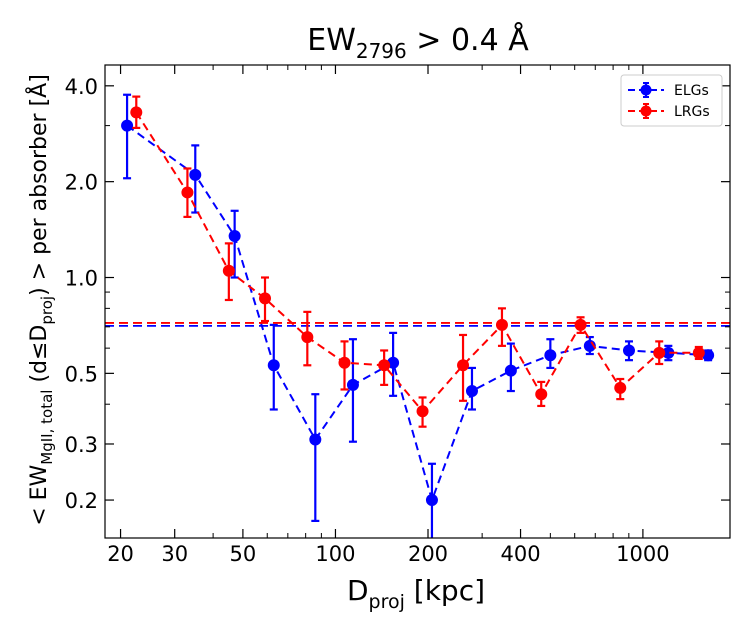 This screenshot has width=747, height=632. Describe the element at coordinates (243, 554) in the screenshot. I see `x-tick-label: 50` at that location.